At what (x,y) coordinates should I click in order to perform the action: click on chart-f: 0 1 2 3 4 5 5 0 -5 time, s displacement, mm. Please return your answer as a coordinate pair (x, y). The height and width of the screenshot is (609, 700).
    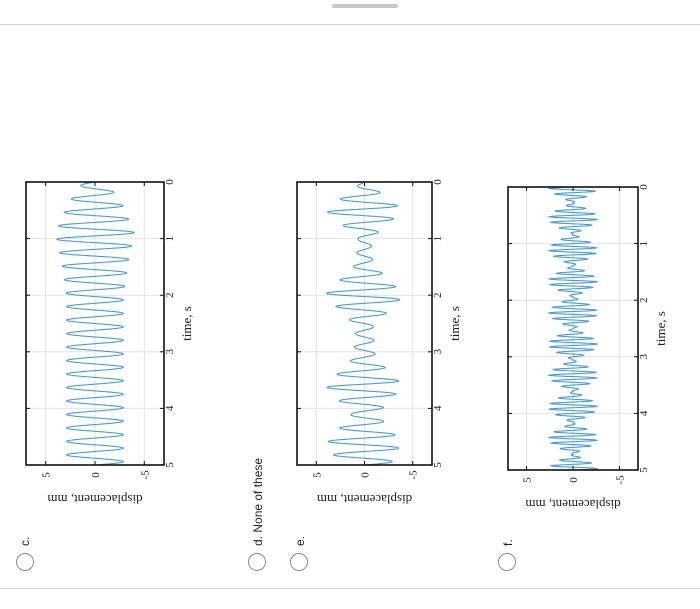
    Looking at the image, I should click on (587, 348).